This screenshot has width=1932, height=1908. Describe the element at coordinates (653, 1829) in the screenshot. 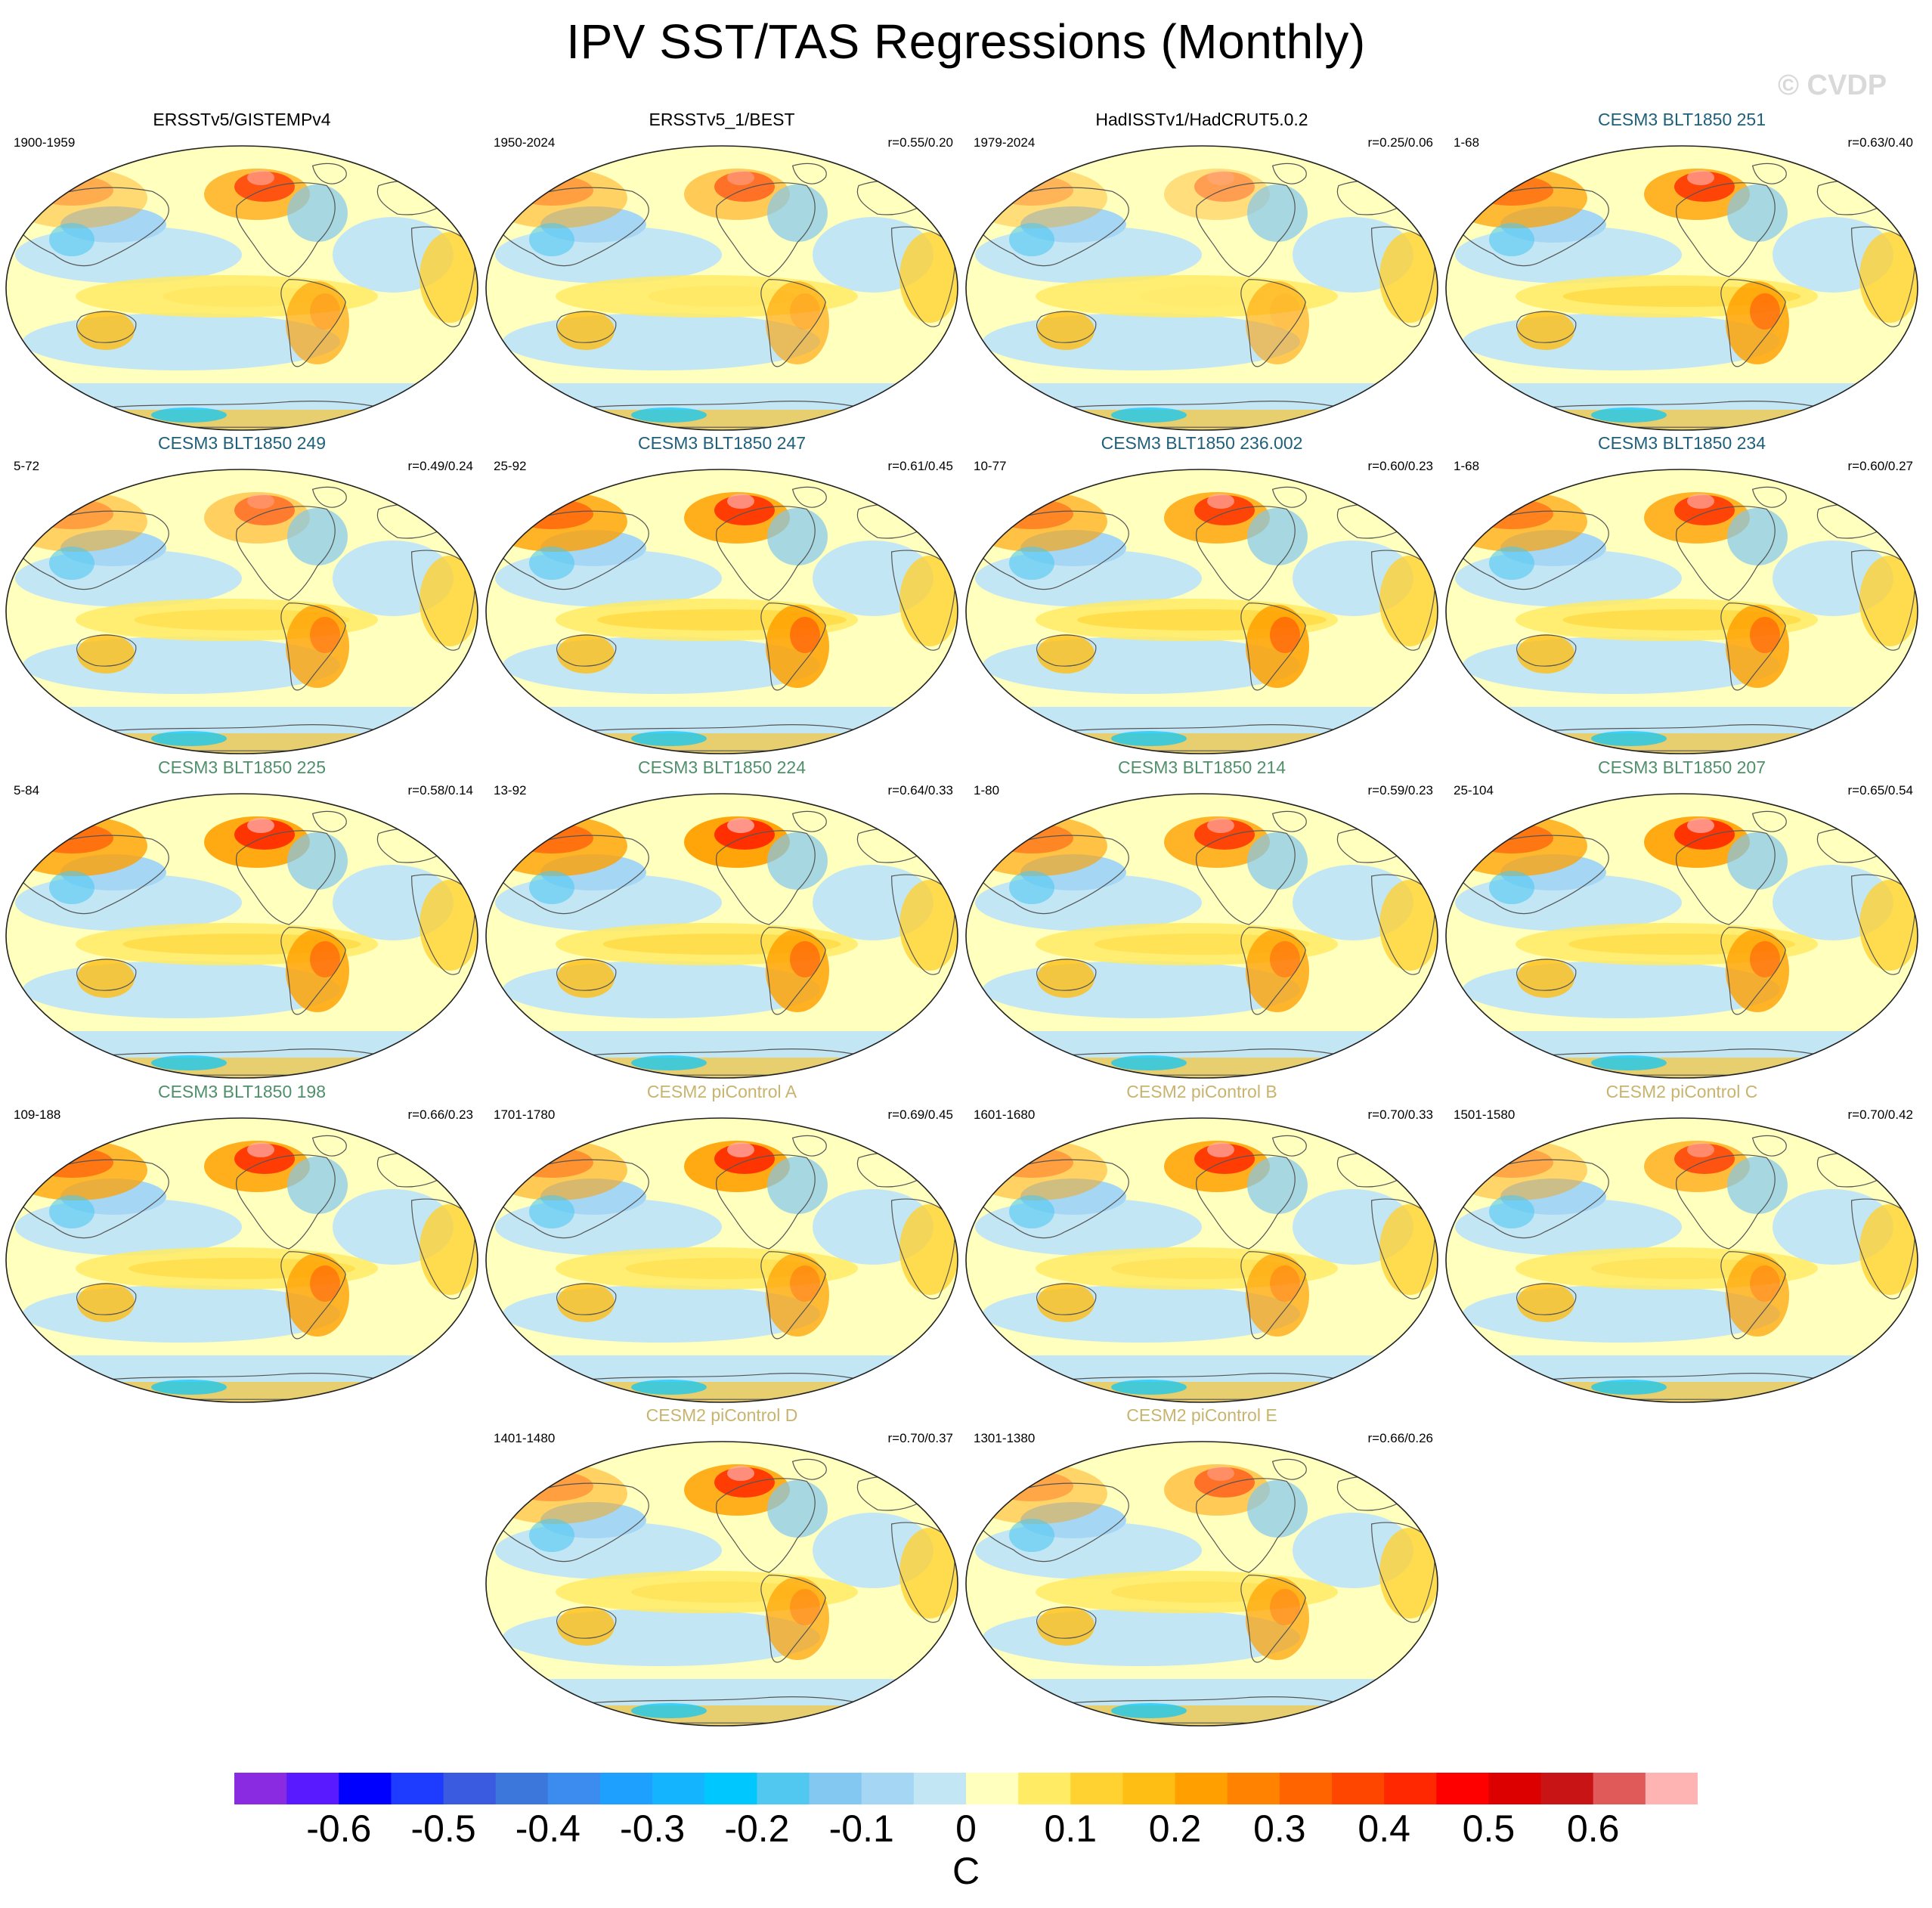

I see `colorbar-tick-label: -0.3` at that location.